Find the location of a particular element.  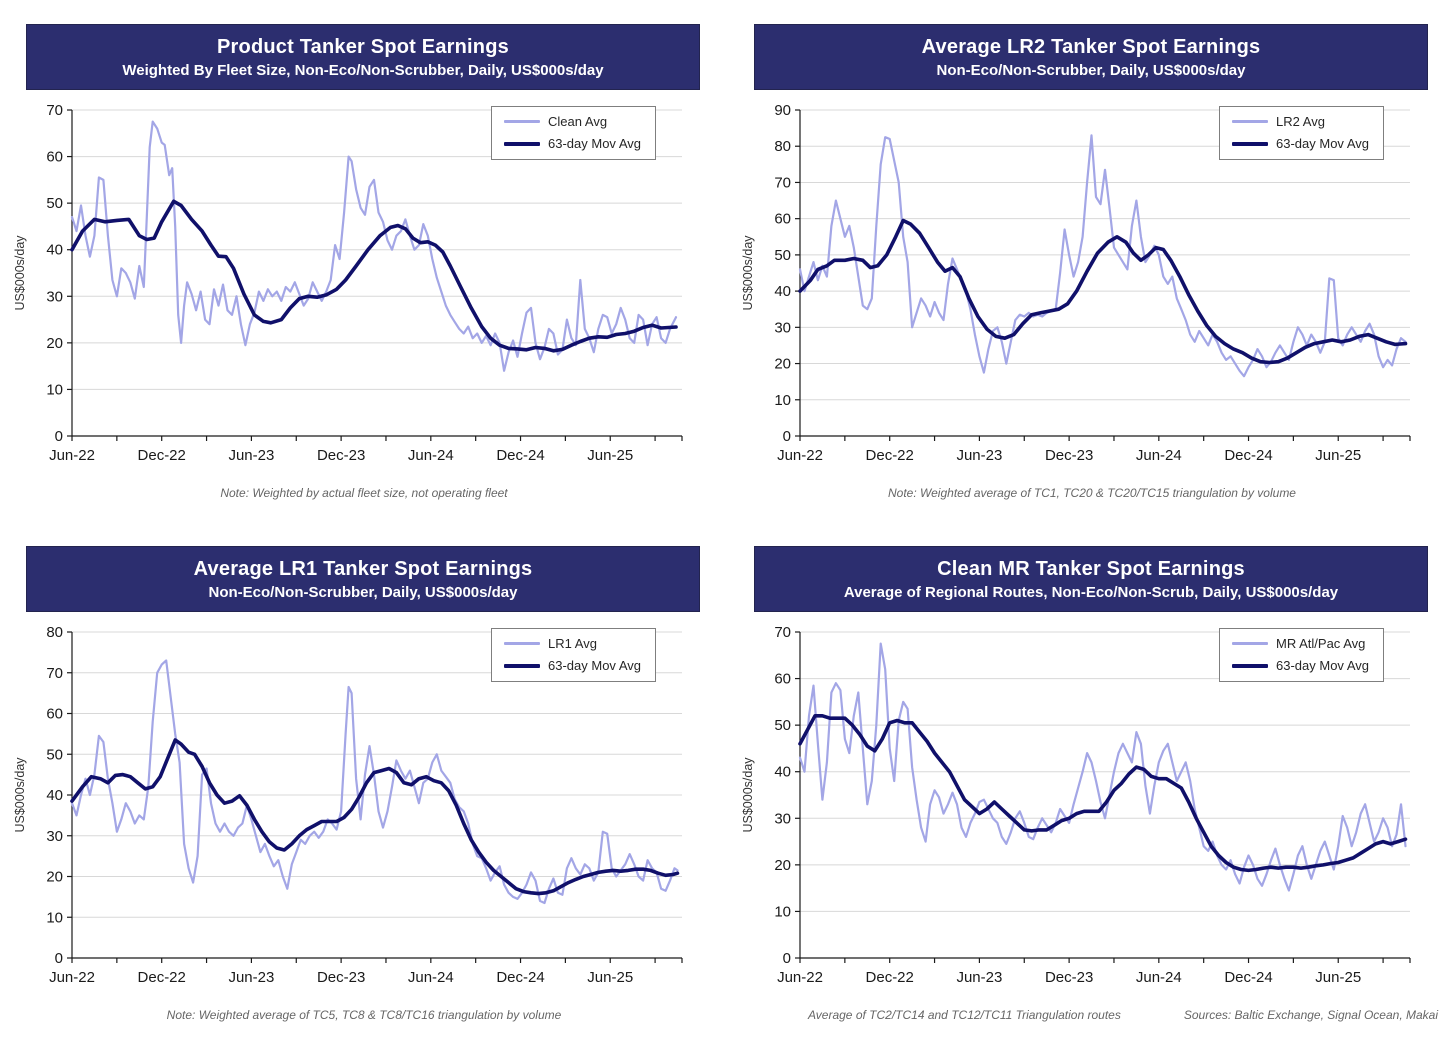

moving-average-line is located at coordinates (374, 276).